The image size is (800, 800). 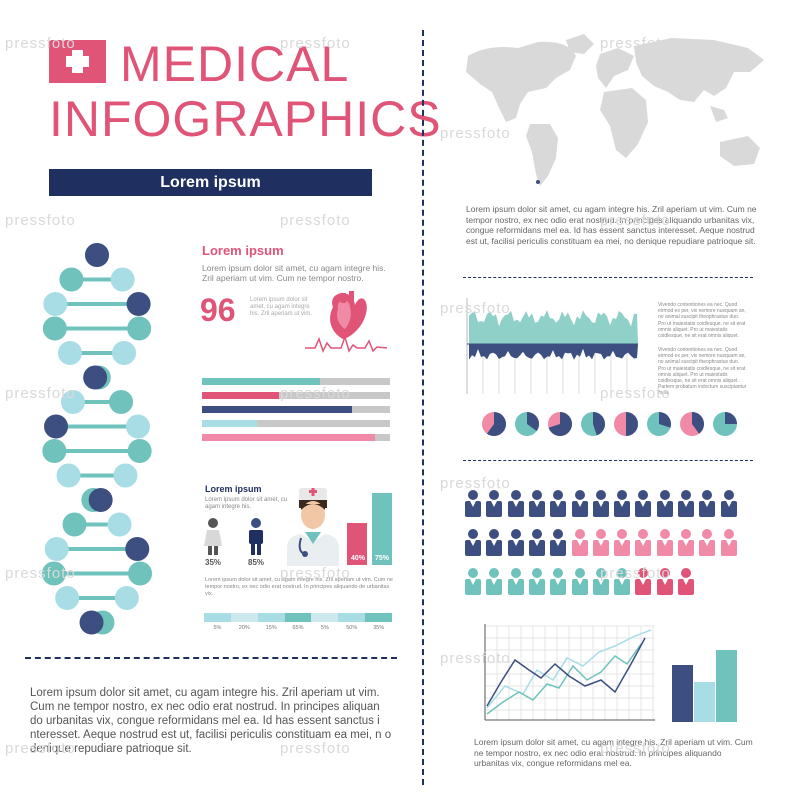 I want to click on segment-bar, so click(x=298, y=617).